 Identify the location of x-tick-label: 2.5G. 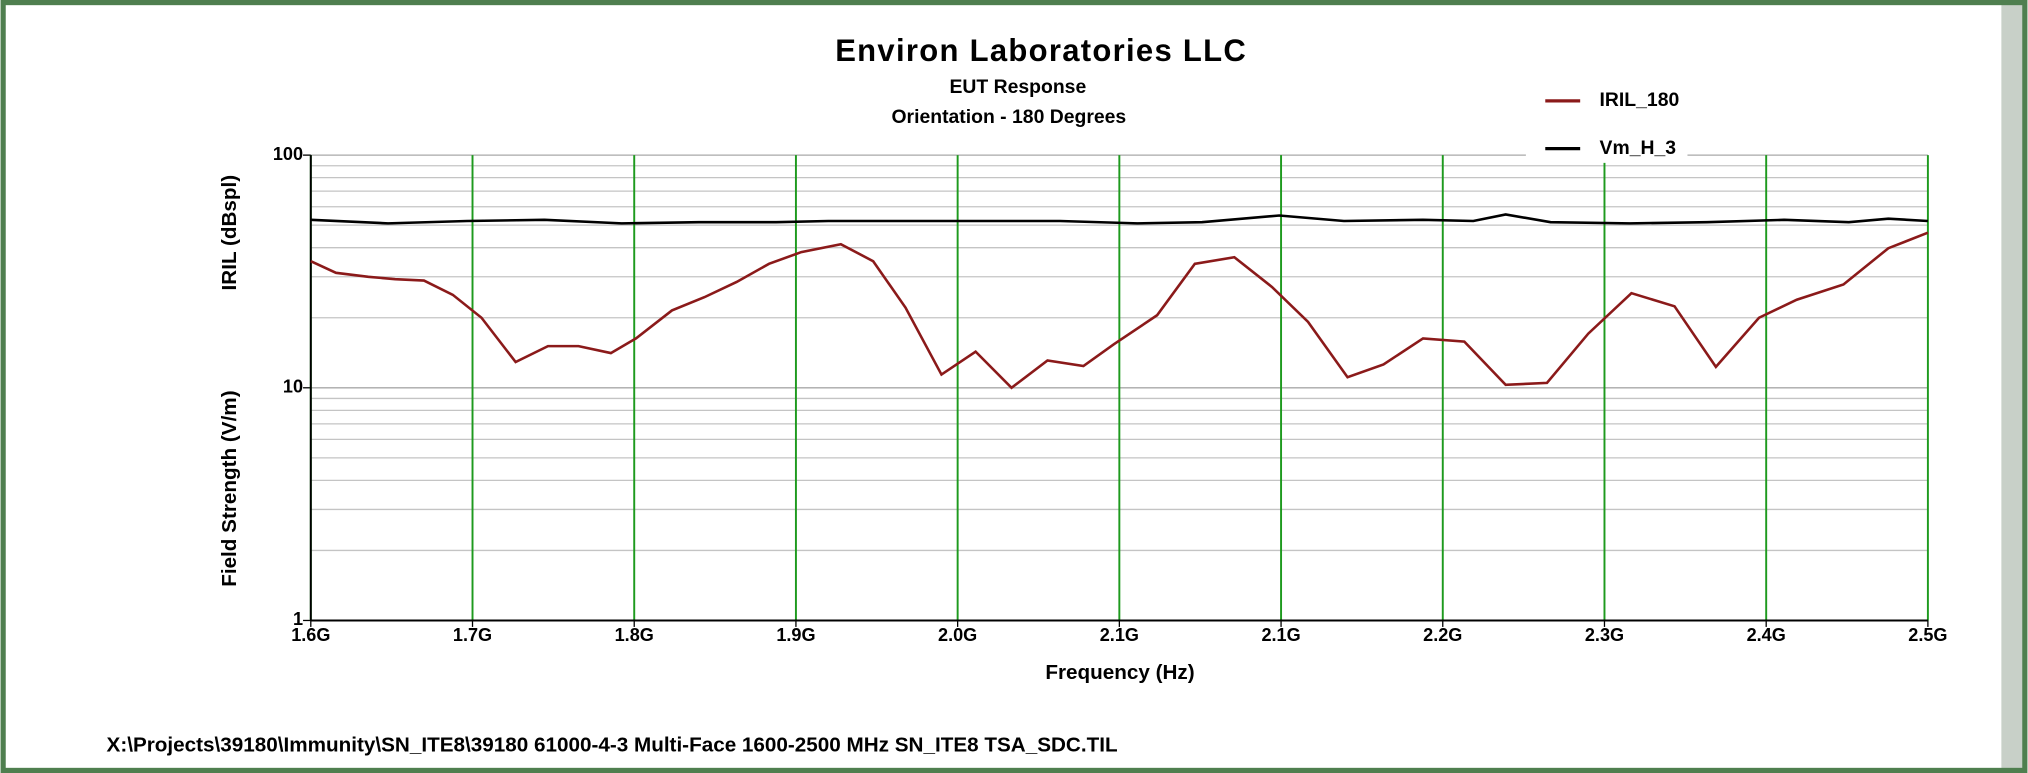
(1927, 635).